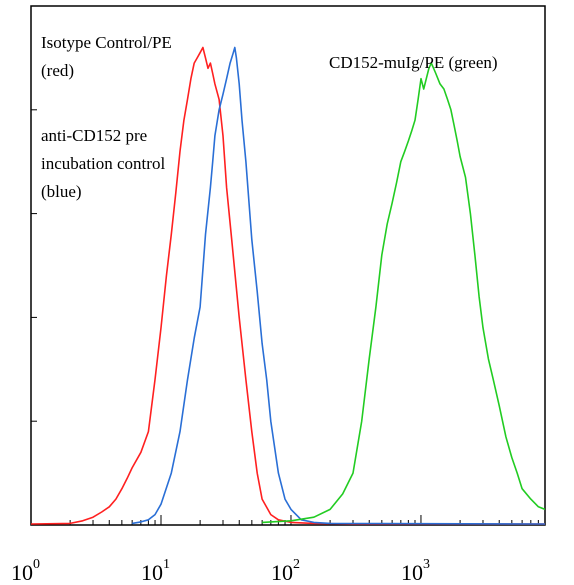 Image resolution: width=574 pixels, height=585 pixels. Describe the element at coordinates (25, 571) in the screenshot. I see `x-tick-label-0: 10⁰` at that location.